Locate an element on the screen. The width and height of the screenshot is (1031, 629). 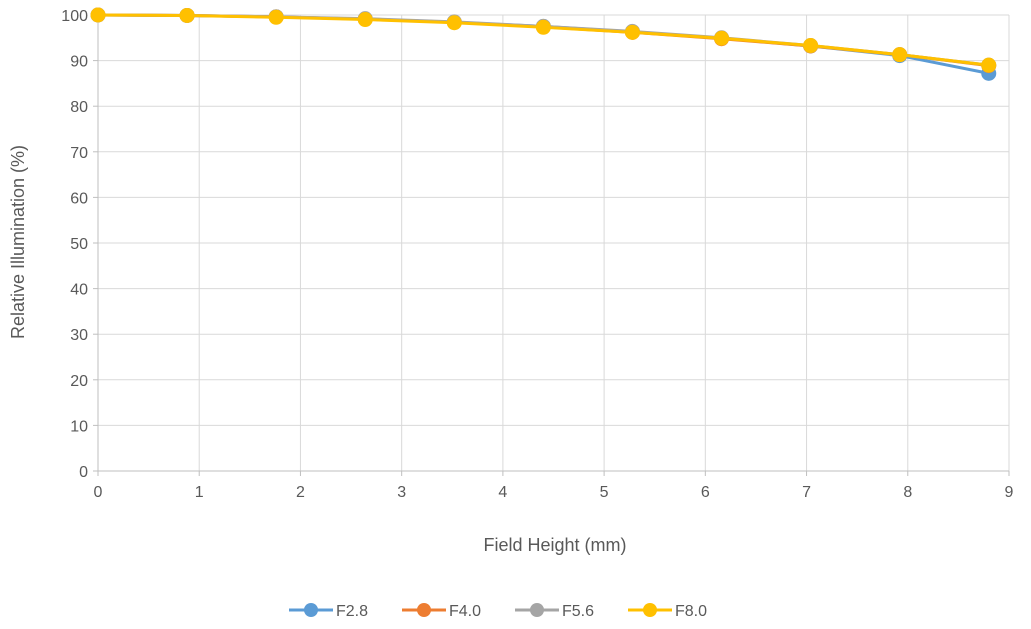
x-tick-label: 1 is located at coordinates (199, 492).